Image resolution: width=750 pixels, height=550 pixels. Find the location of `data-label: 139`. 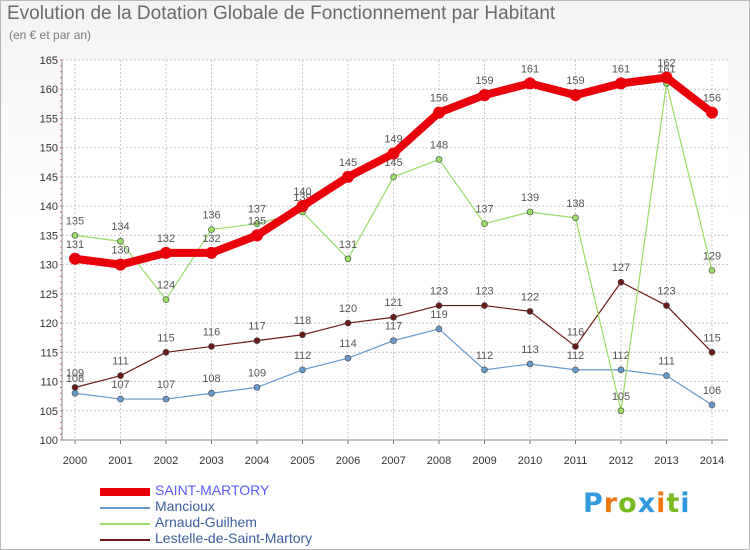

data-label: 139 is located at coordinates (530, 198).